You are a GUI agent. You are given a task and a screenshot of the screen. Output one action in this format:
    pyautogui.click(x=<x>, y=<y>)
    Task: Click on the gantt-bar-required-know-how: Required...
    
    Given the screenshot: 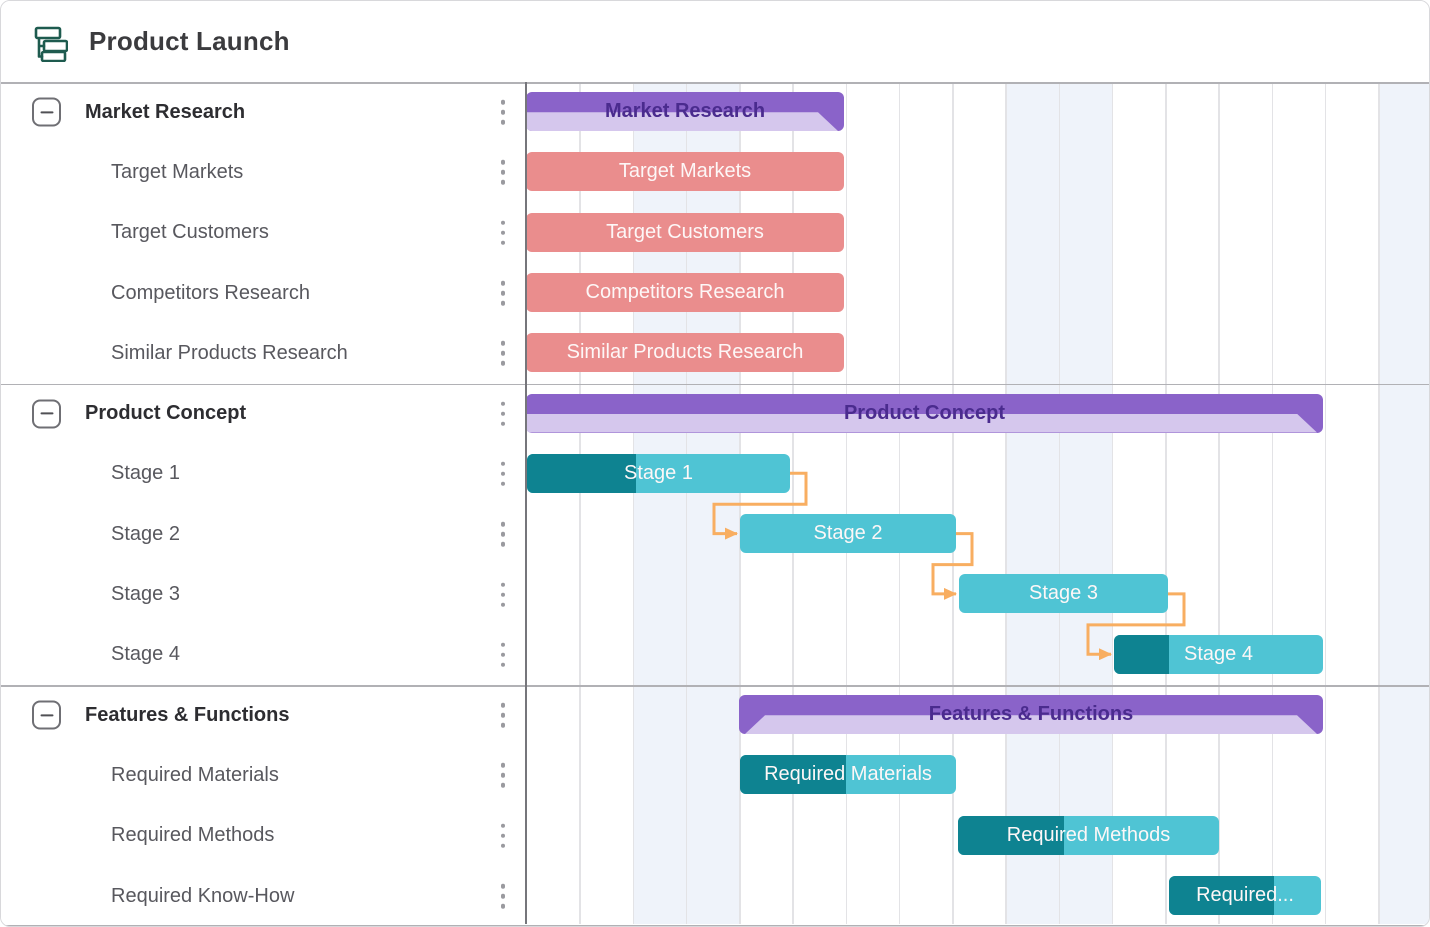 What is the action you would take?
    pyautogui.click(x=1245, y=895)
    